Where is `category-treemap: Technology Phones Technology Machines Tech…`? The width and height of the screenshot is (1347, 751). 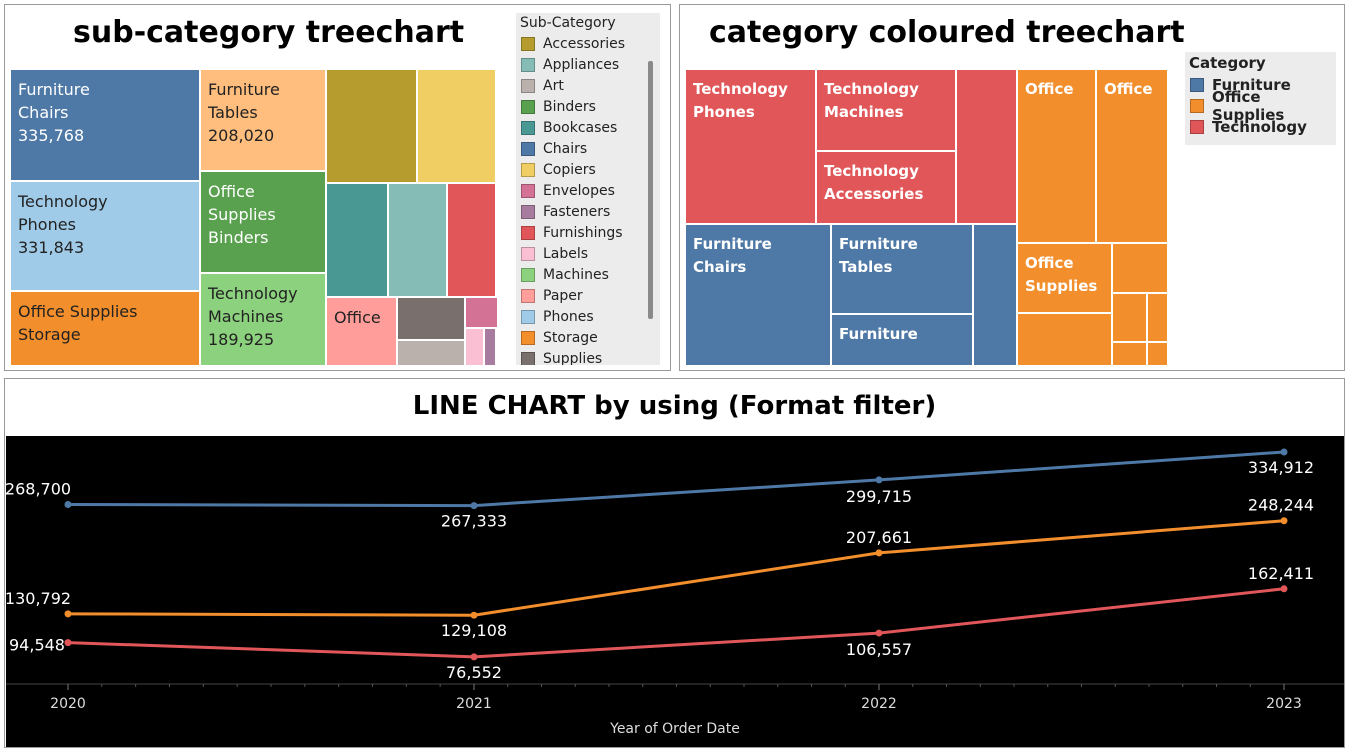 category-treemap: Technology Phones Technology Machines Tech… is located at coordinates (927, 217).